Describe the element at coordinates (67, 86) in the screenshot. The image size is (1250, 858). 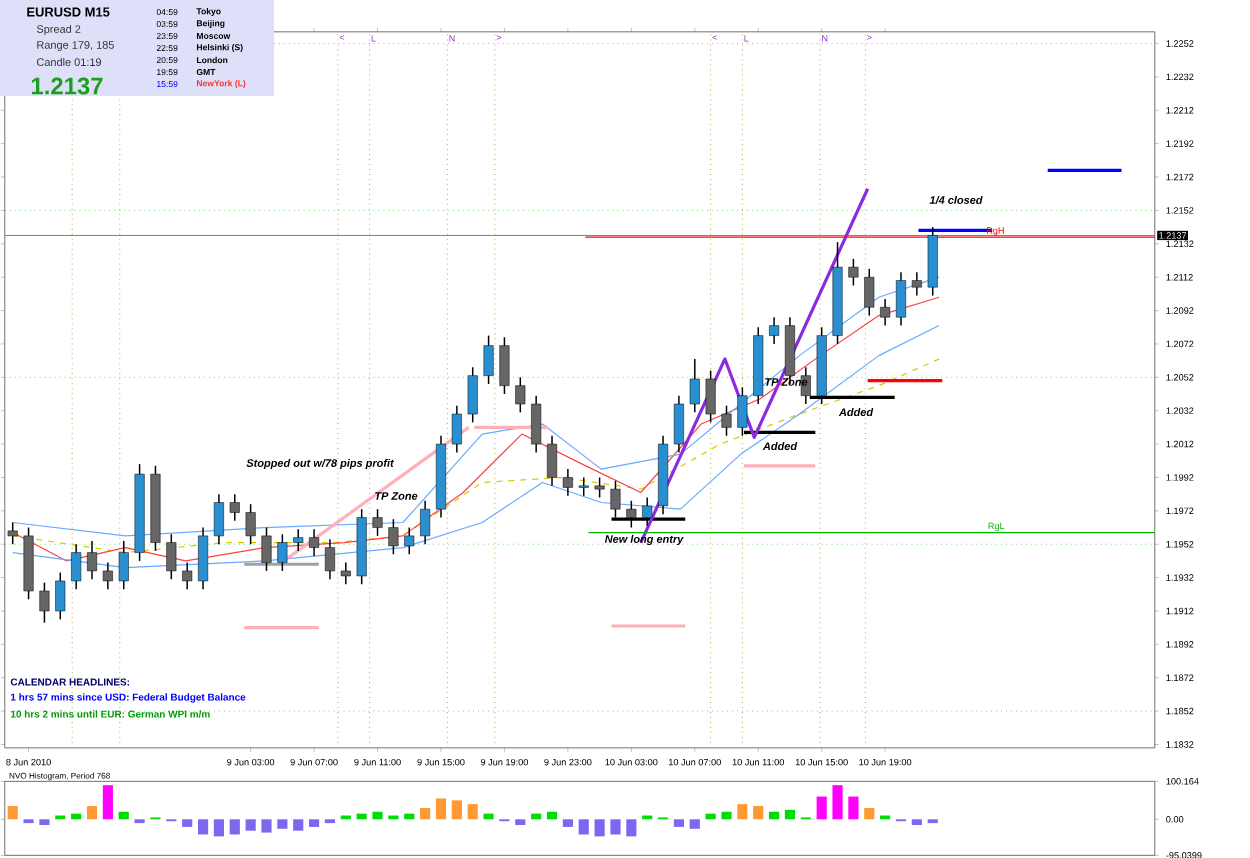
I see `annotation: 1.2137` at that location.